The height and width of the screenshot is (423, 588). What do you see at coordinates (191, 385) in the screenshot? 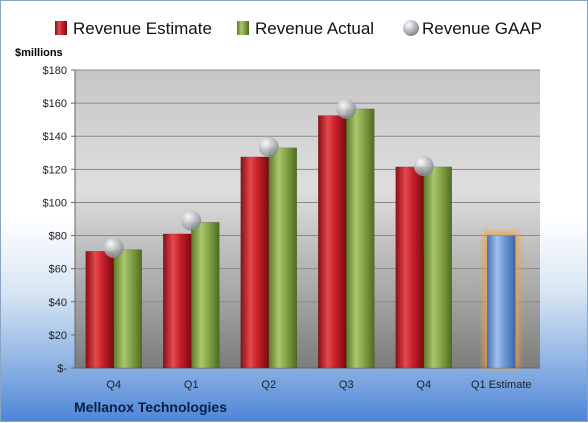
I see `x-tick-label: Q1` at bounding box center [191, 385].